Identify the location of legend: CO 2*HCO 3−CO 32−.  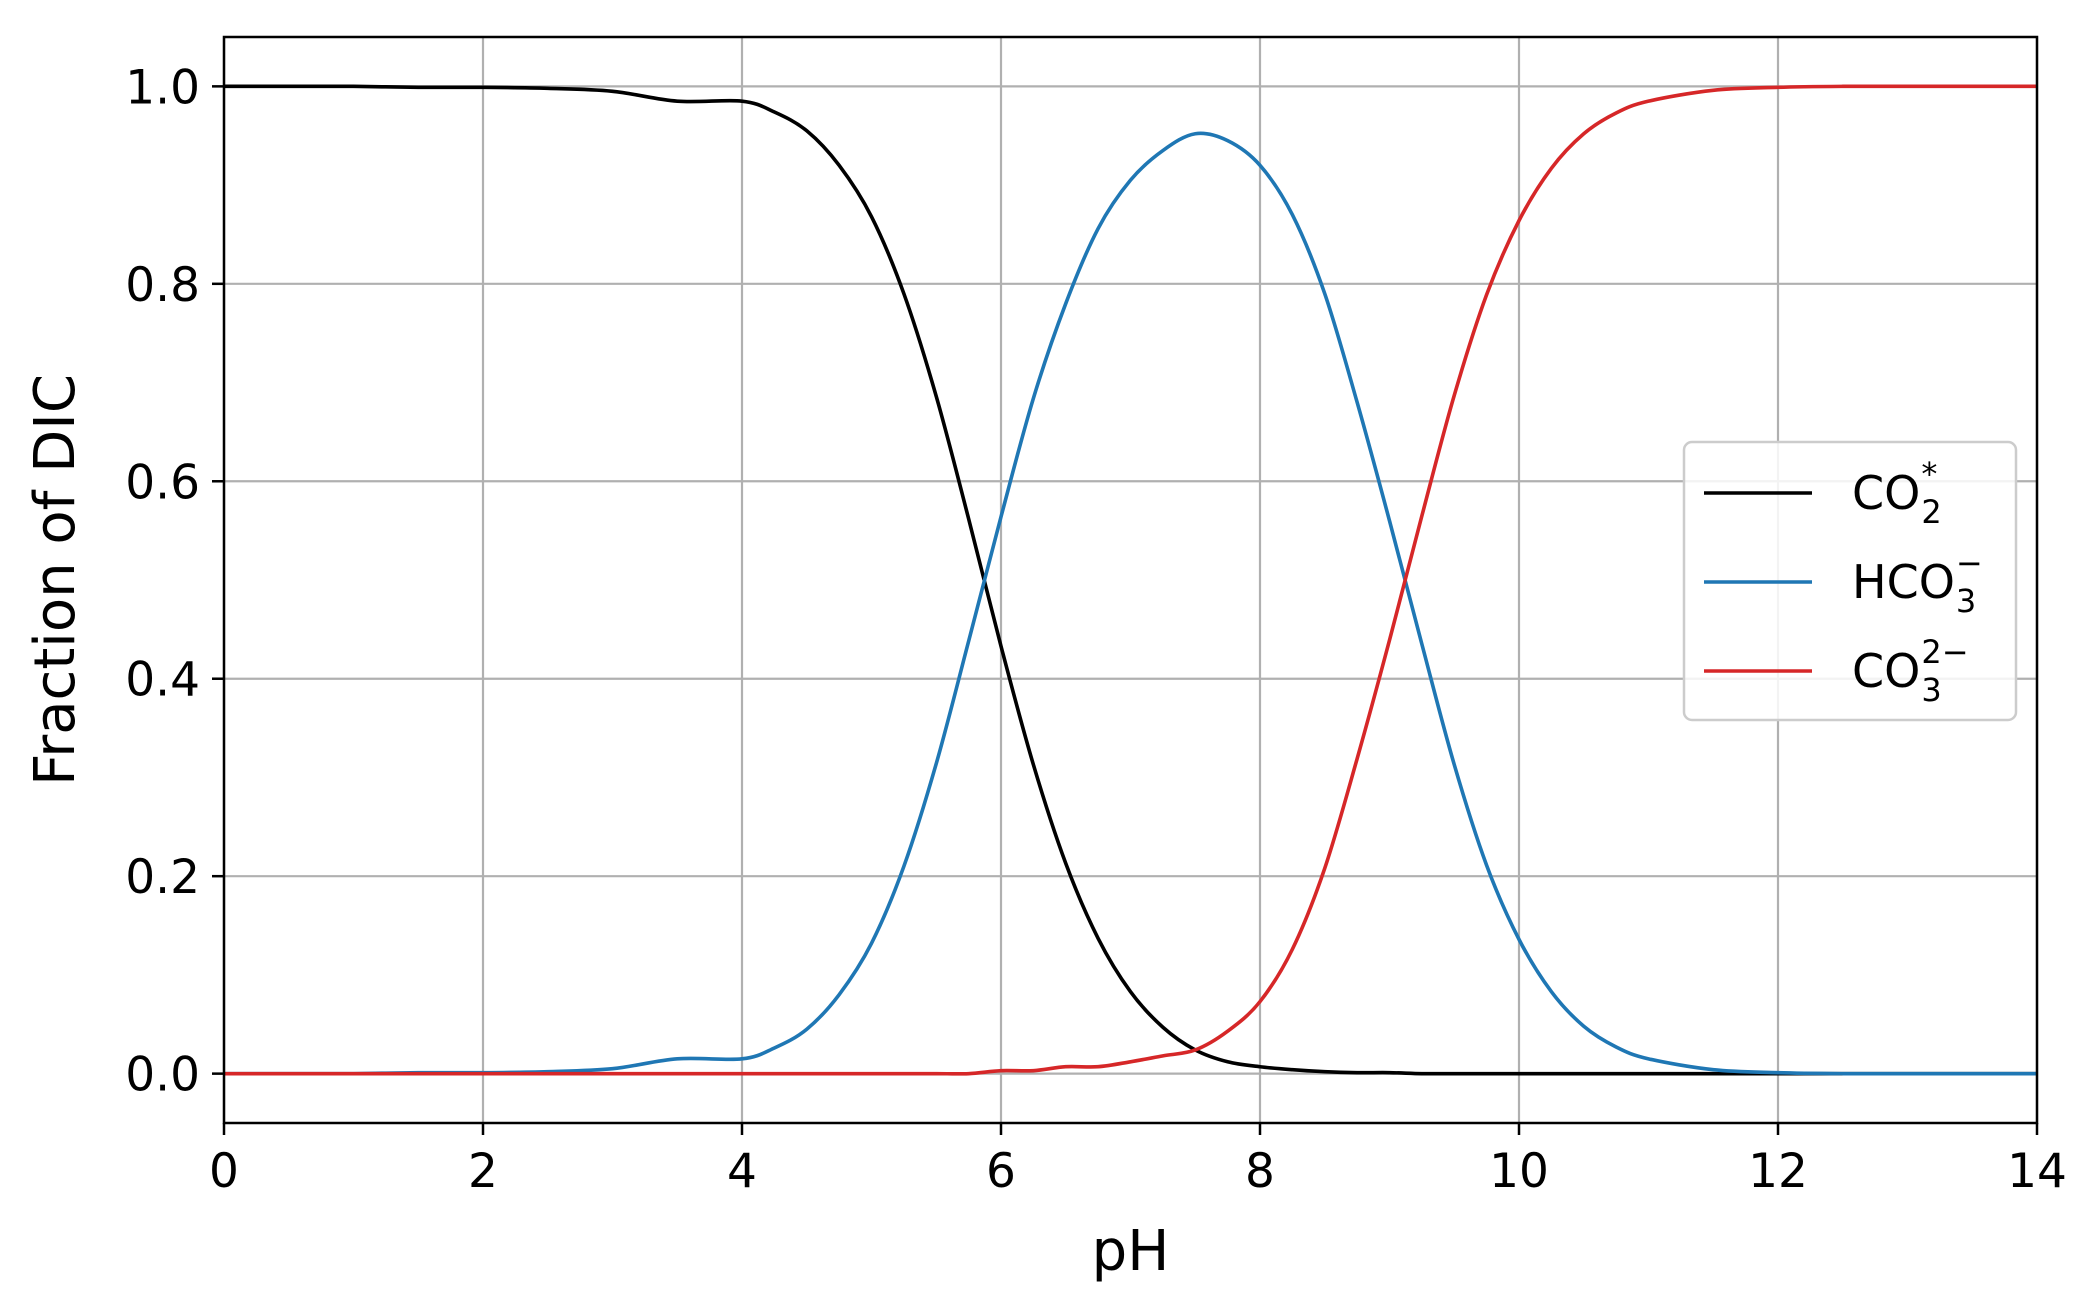
(1850, 581).